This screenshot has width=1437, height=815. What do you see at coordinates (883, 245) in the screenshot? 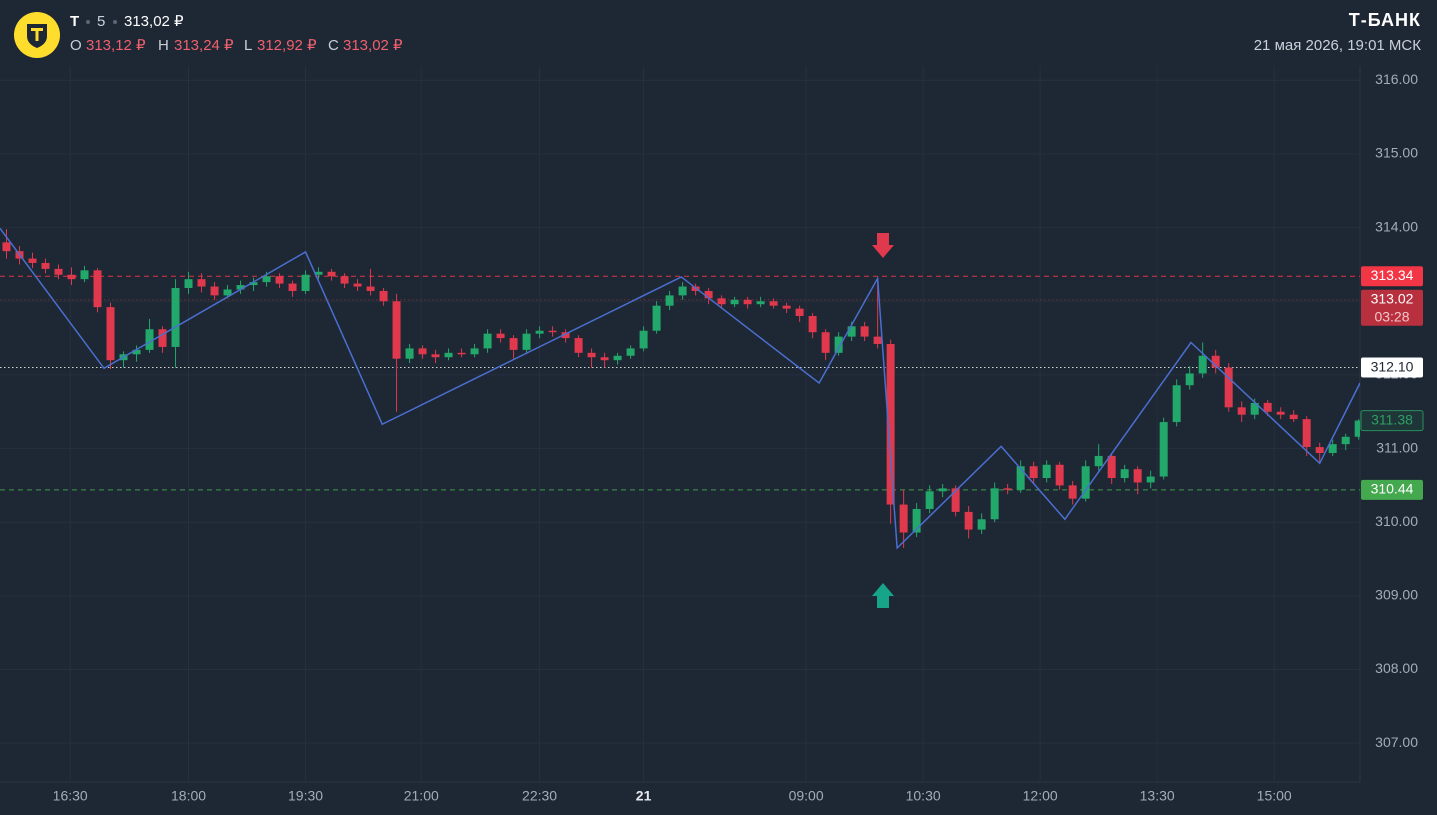
I see `sell-signal` at bounding box center [883, 245].